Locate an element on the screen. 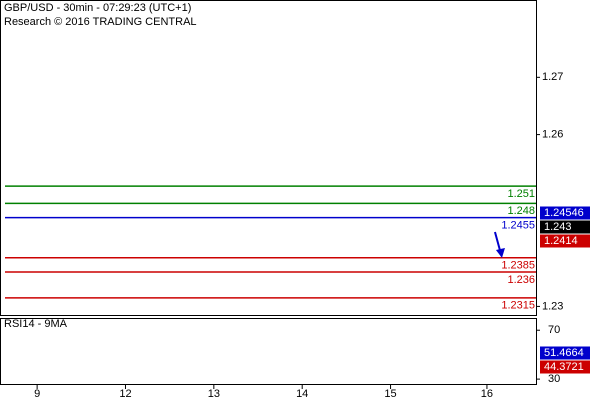 The width and height of the screenshot is (590, 400). x-tick-label: 12 is located at coordinates (125, 394).